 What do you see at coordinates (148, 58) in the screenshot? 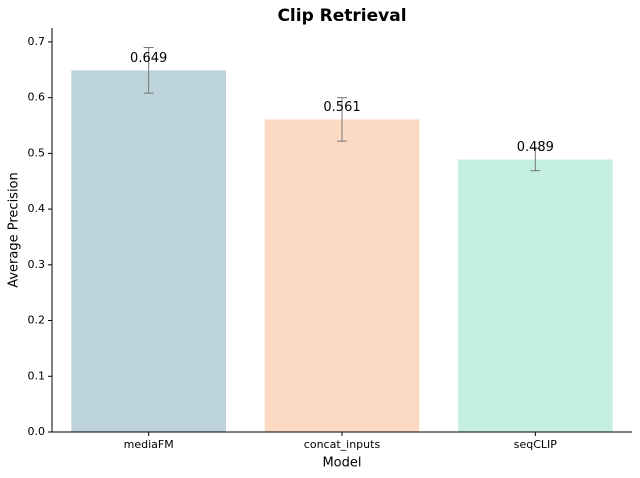
I see `value-label: 0.649` at bounding box center [148, 58].